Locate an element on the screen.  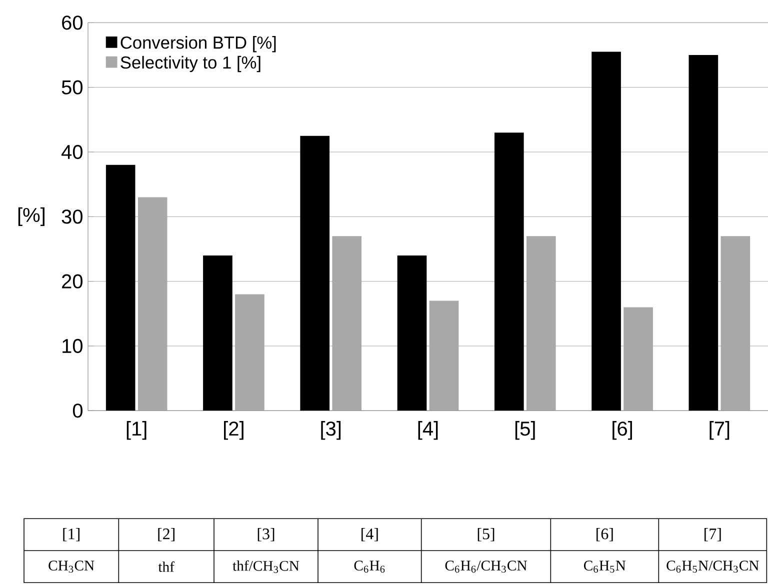
x-tick-label: [6] is located at coordinates (622, 430).